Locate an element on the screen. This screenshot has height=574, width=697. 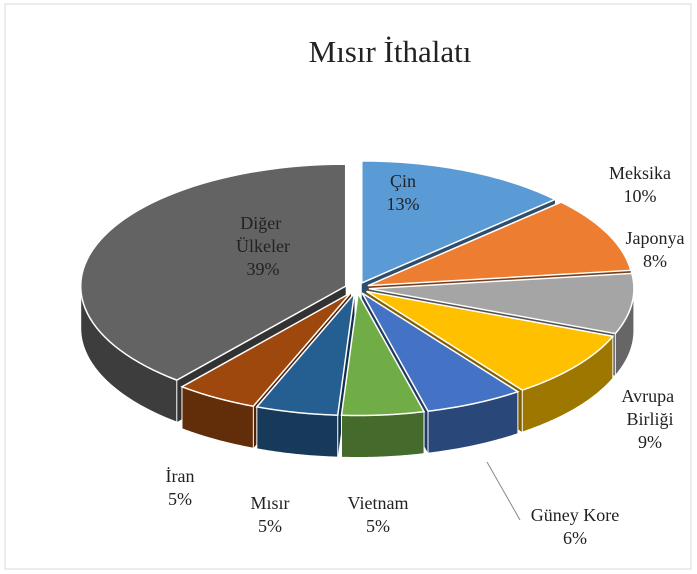
value-label: 8% is located at coordinates (655, 261).